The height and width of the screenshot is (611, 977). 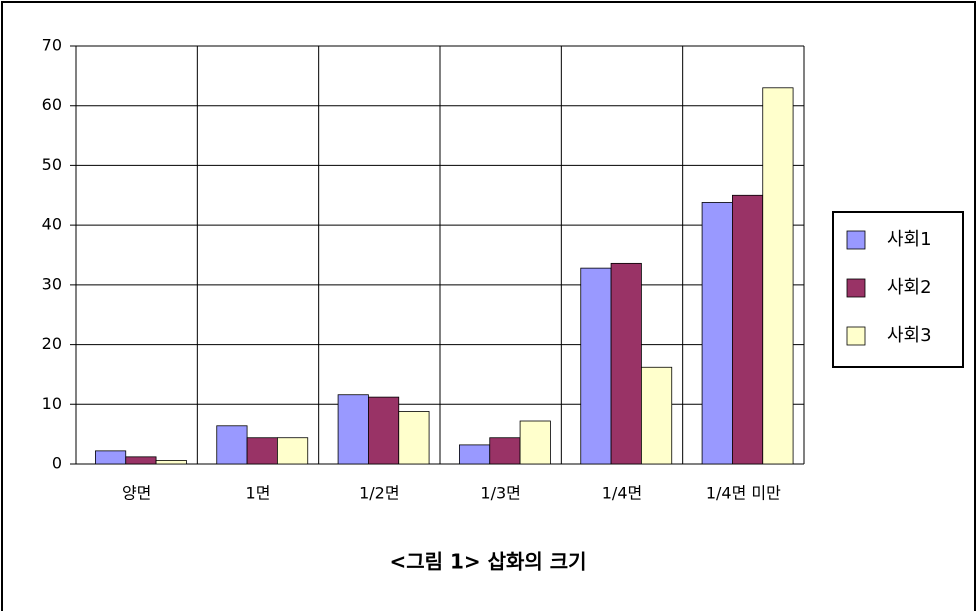 I want to click on legend-label: 사회1, so click(x=909, y=239).